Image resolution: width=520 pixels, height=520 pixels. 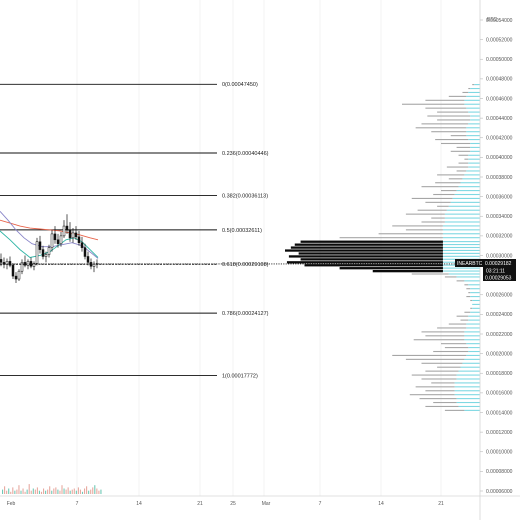 I want to click on time-tick-label: Feb, so click(x=11, y=504).